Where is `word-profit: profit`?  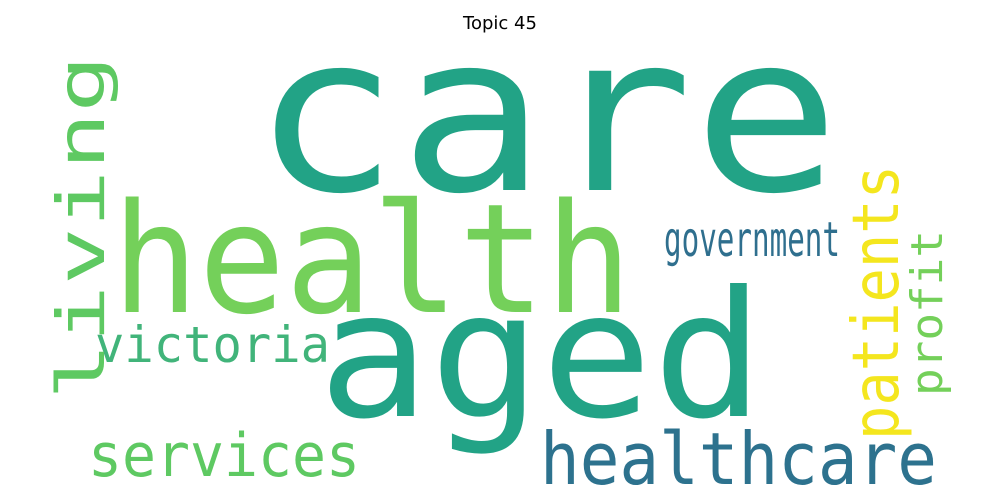 word-profit: profit is located at coordinates (927, 313).